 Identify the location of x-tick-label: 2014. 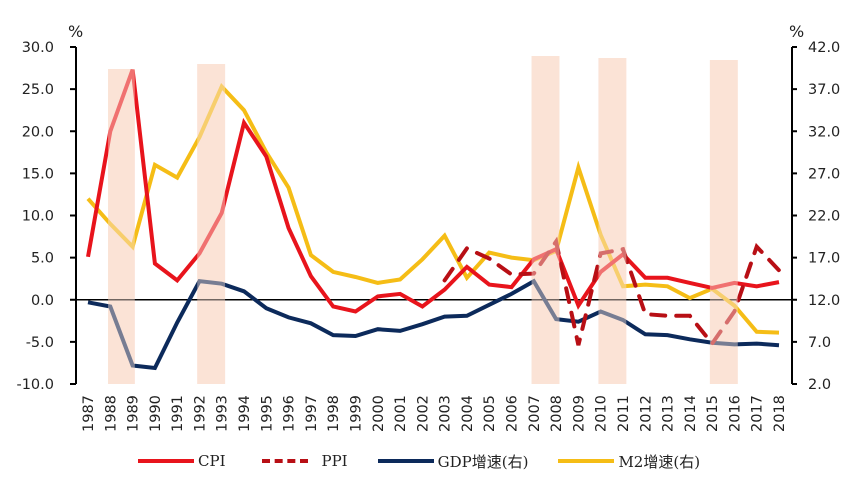
(691, 413).